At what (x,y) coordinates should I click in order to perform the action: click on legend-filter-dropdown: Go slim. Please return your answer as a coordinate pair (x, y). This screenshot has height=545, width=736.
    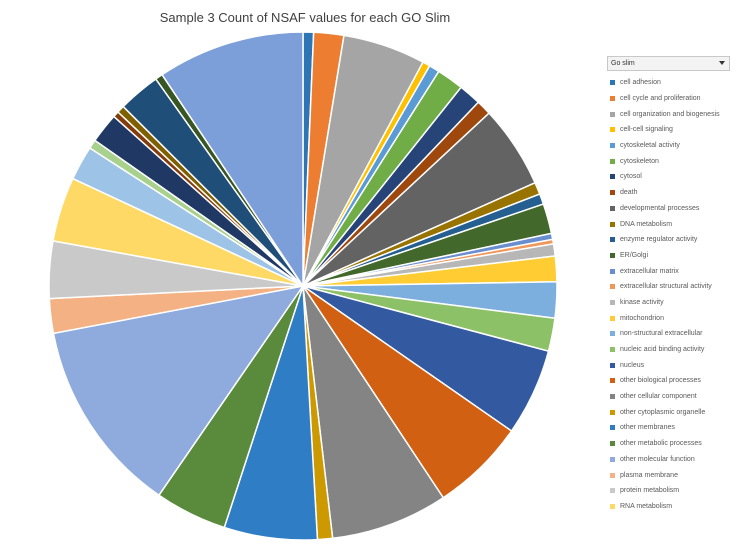
    Looking at the image, I should click on (668, 63).